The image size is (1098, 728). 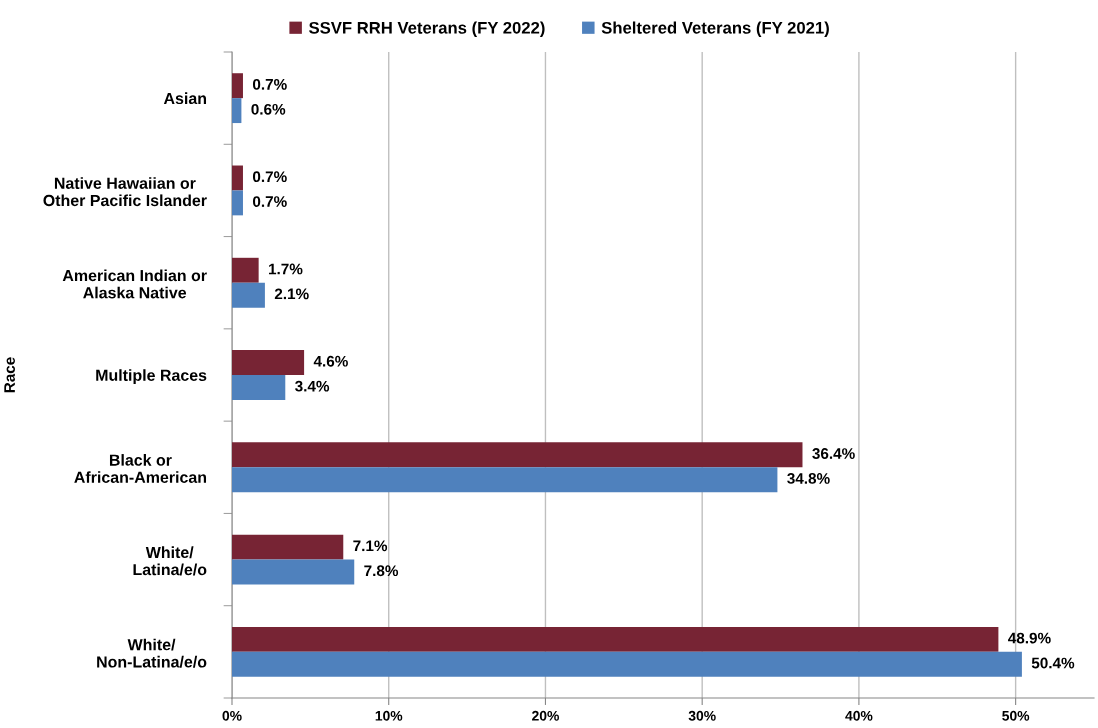 I want to click on data-label: 7.8%, so click(x=381, y=571).